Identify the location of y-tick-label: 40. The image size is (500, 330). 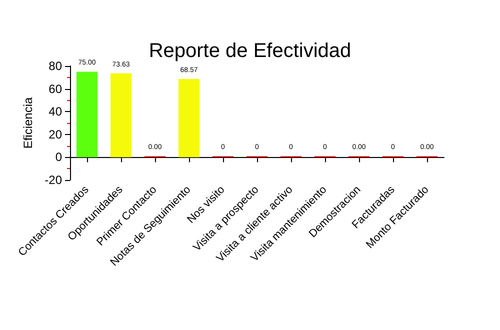
(55, 111).